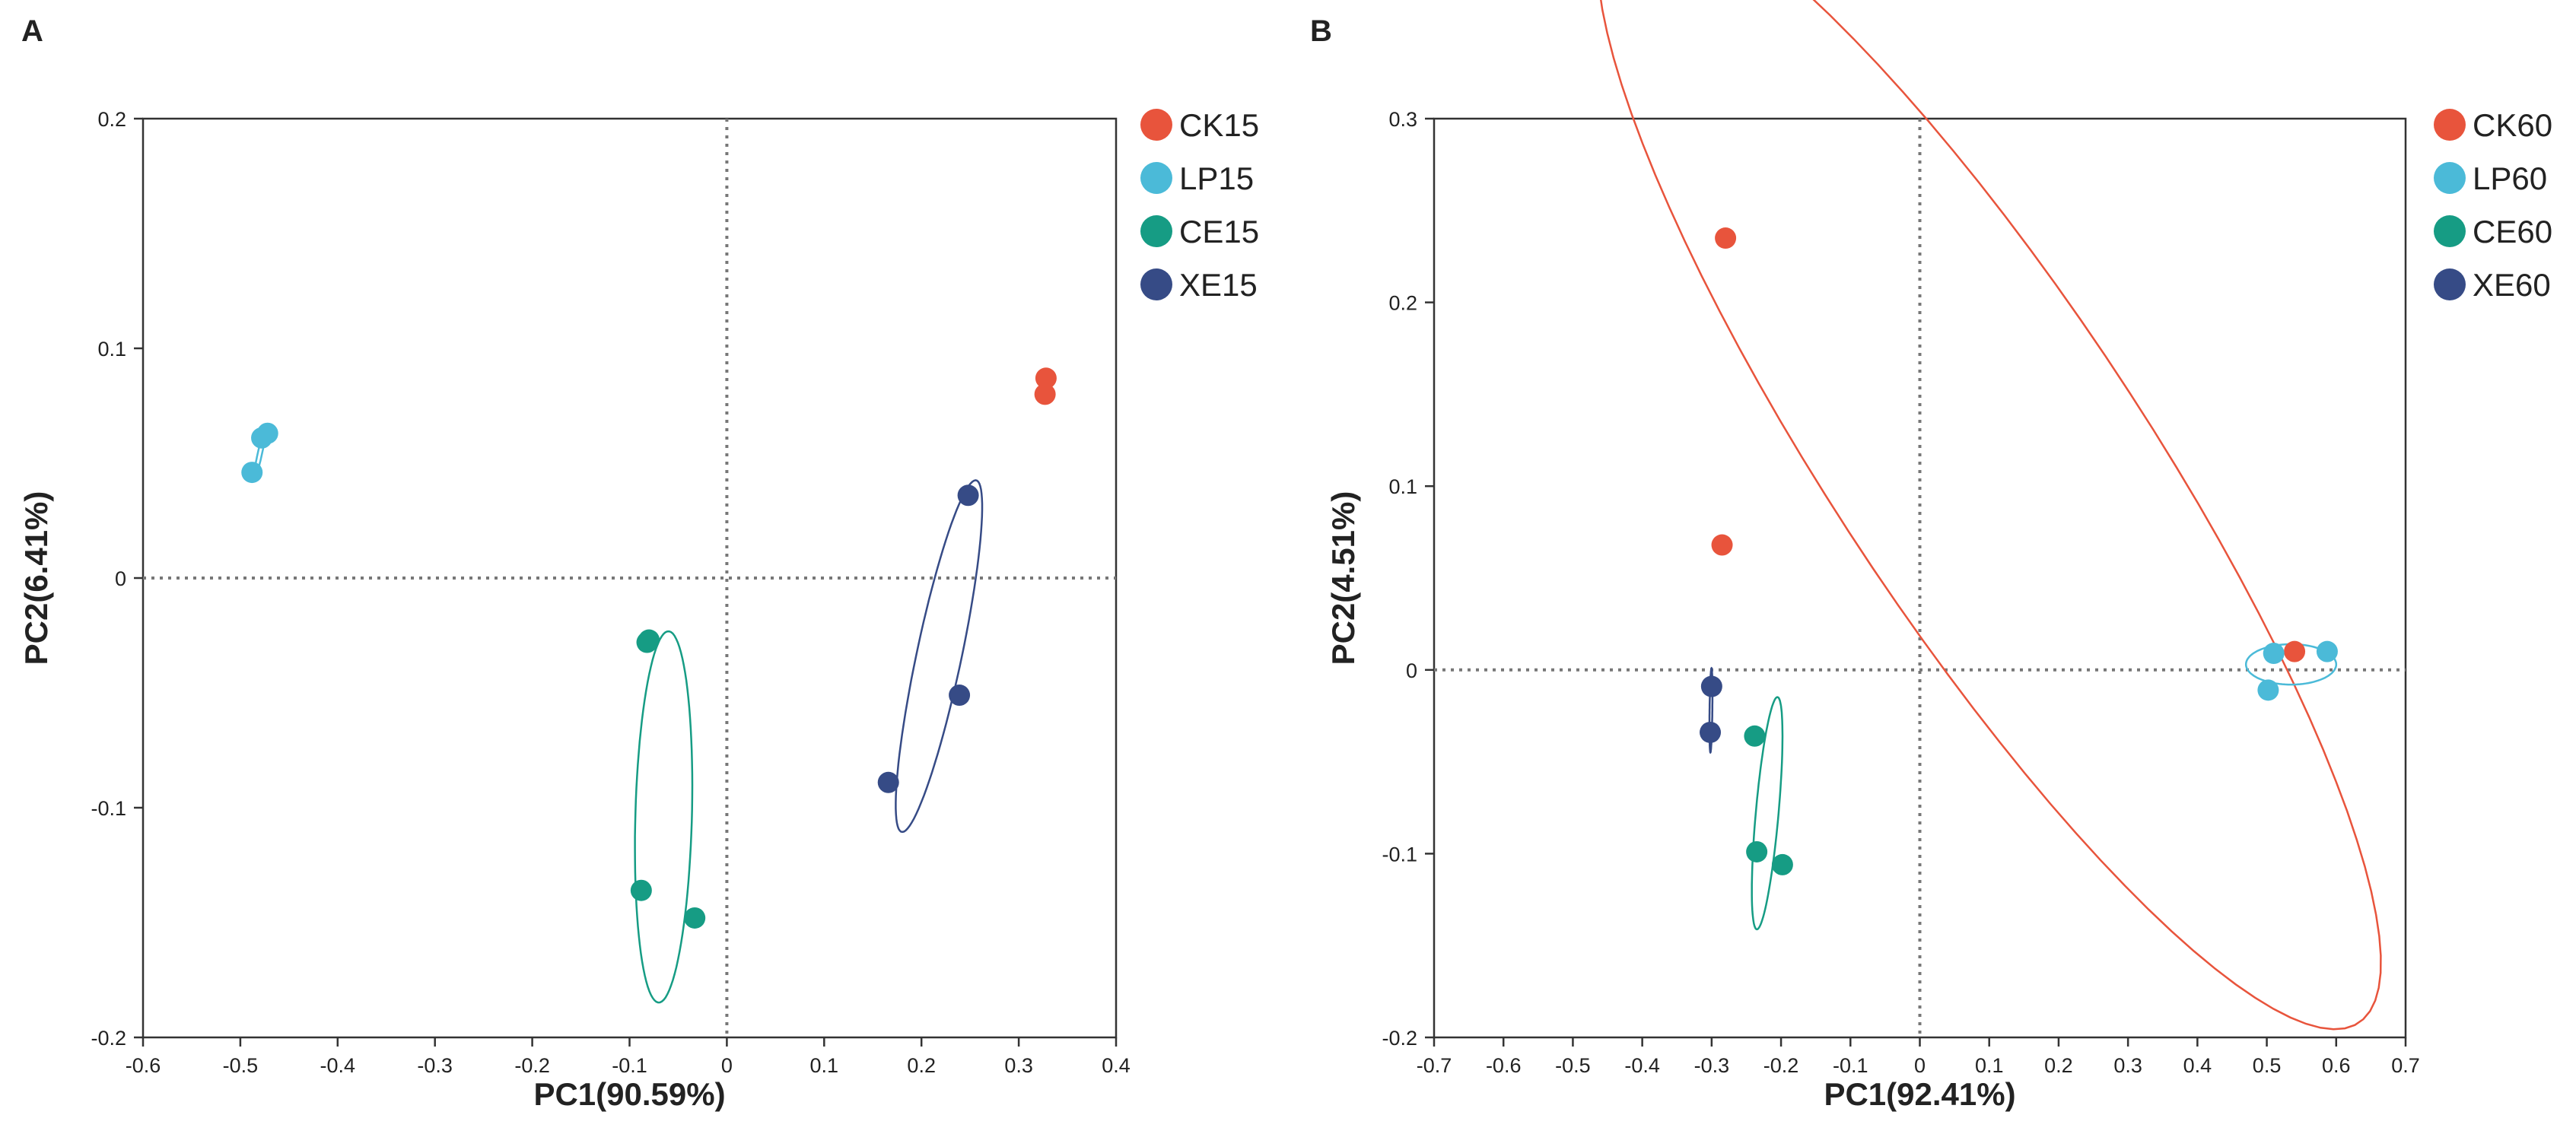 This screenshot has width=2576, height=1134. Describe the element at coordinates (1321, 31) in the screenshot. I see `panel-letter-b: B` at that location.